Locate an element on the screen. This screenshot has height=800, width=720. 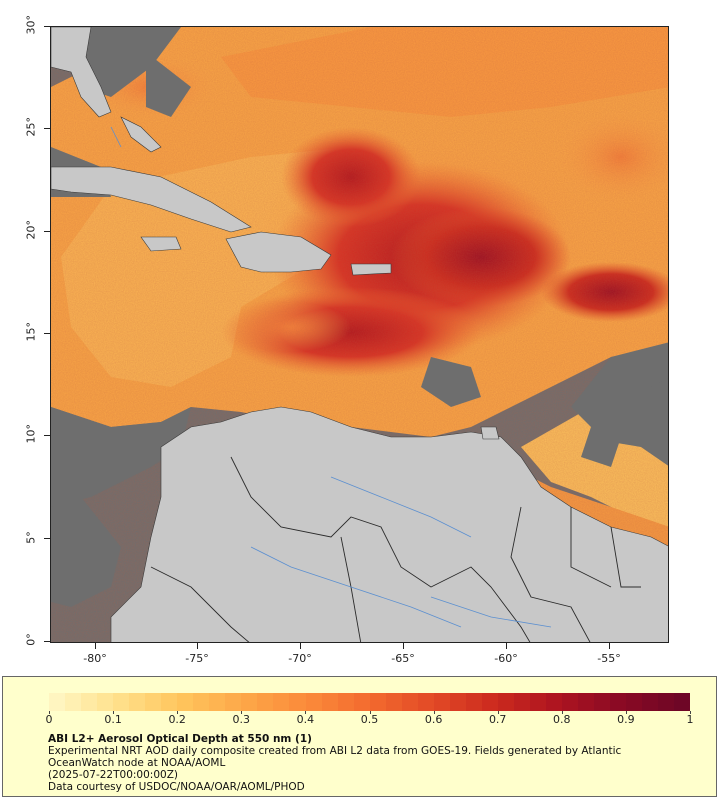
lon-label-75: -75° is located at coordinates (197, 658).